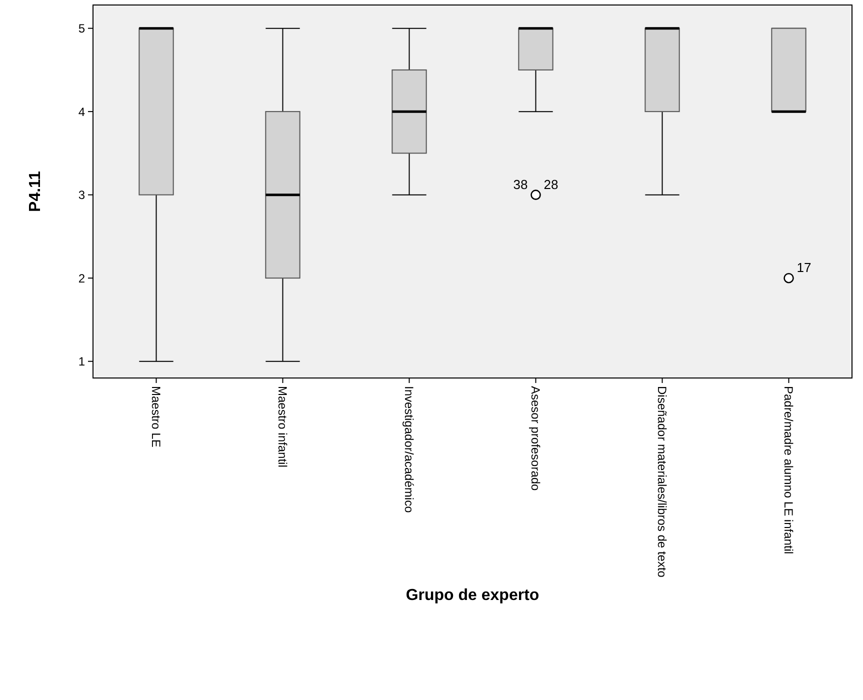 The image size is (863, 700). Describe the element at coordinates (535, 439) in the screenshot. I see `x-tick-label: Asesor profesorado` at that location.